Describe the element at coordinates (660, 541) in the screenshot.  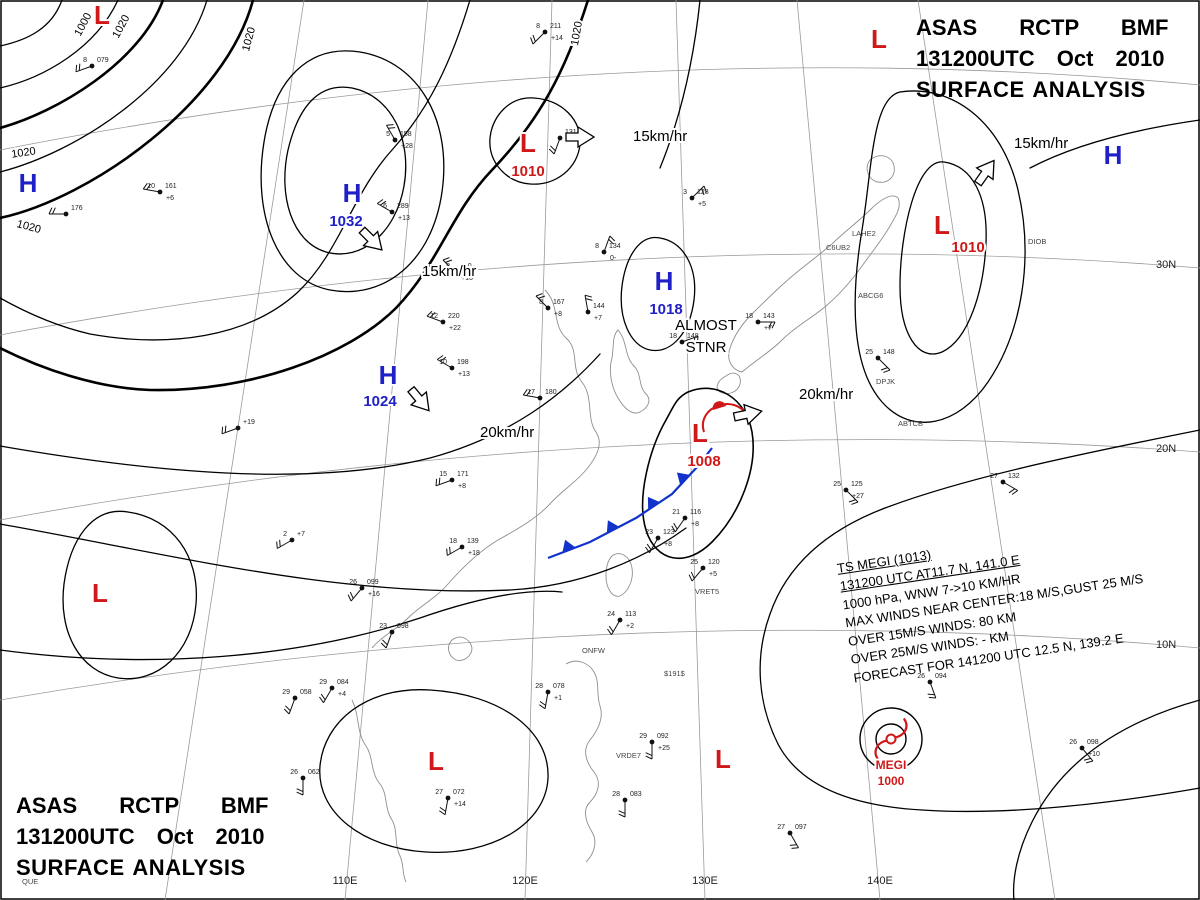
I see `station-plot: 23 123 +8` at that location.